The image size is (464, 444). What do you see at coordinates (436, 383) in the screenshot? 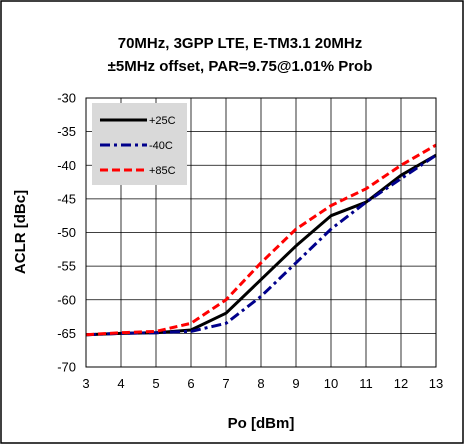
I see `x-tick-label: 13` at bounding box center [436, 383].